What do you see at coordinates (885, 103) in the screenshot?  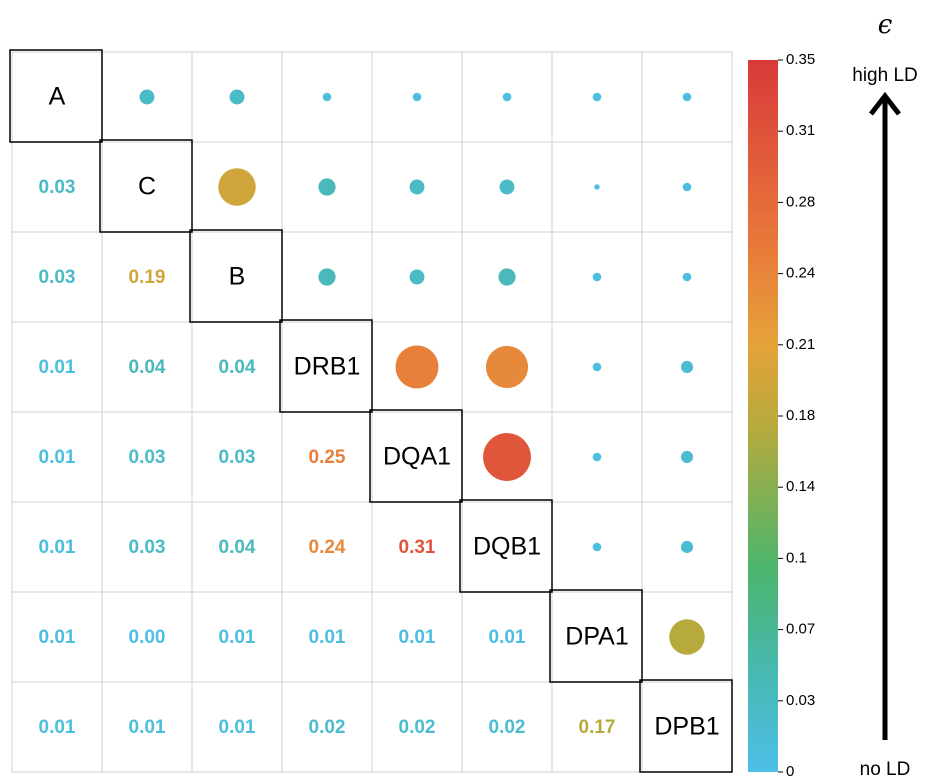 I see `arrow-head` at bounding box center [885, 103].